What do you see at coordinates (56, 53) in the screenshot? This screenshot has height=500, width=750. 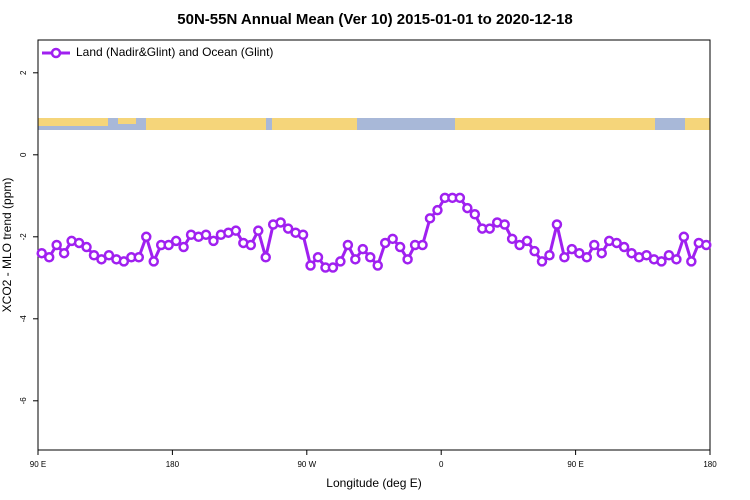 I see `legend-marker` at bounding box center [56, 53].